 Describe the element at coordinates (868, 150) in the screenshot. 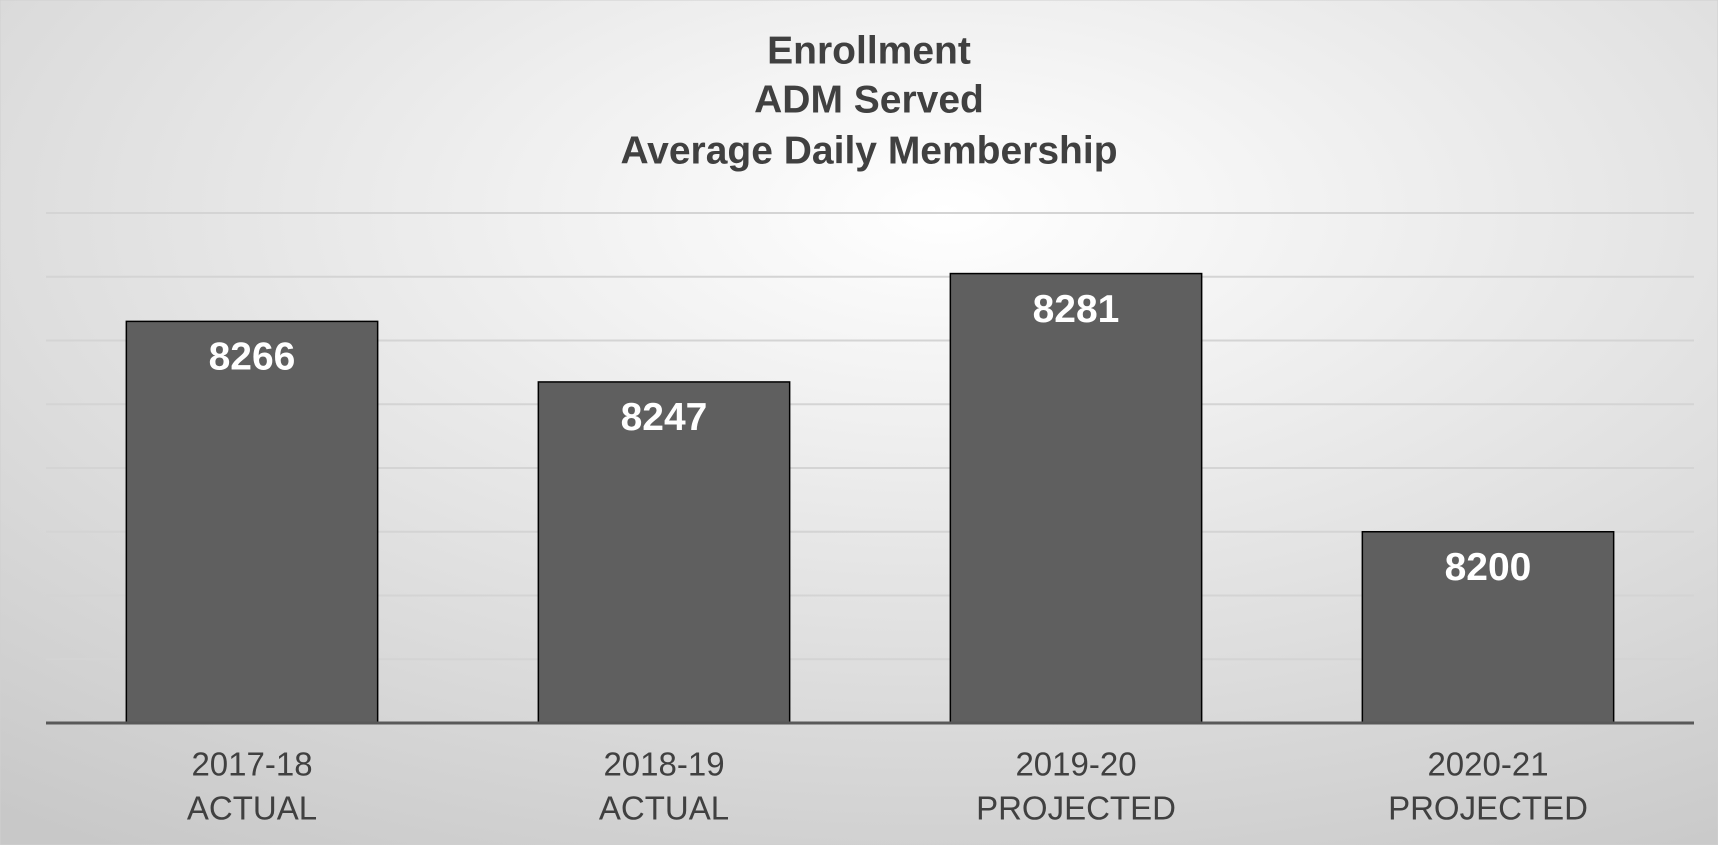

I see `chart-title: Average Daily Membership` at that location.